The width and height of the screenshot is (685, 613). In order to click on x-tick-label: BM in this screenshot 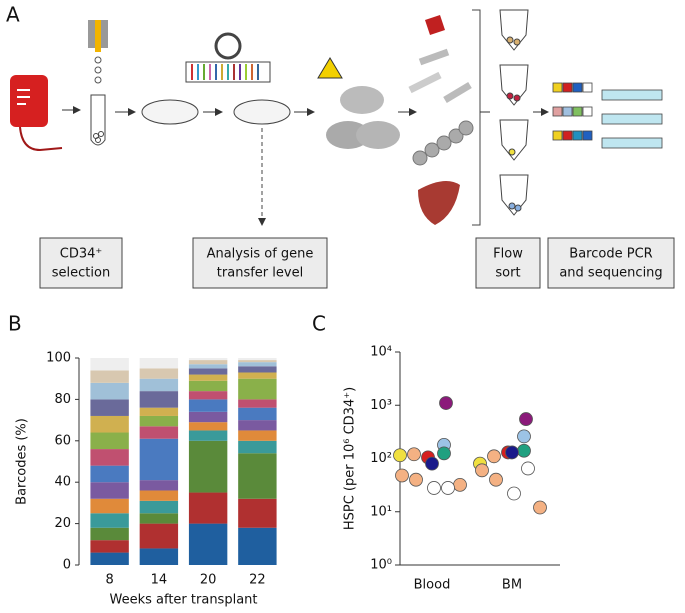, I will do `click(512, 585)`.